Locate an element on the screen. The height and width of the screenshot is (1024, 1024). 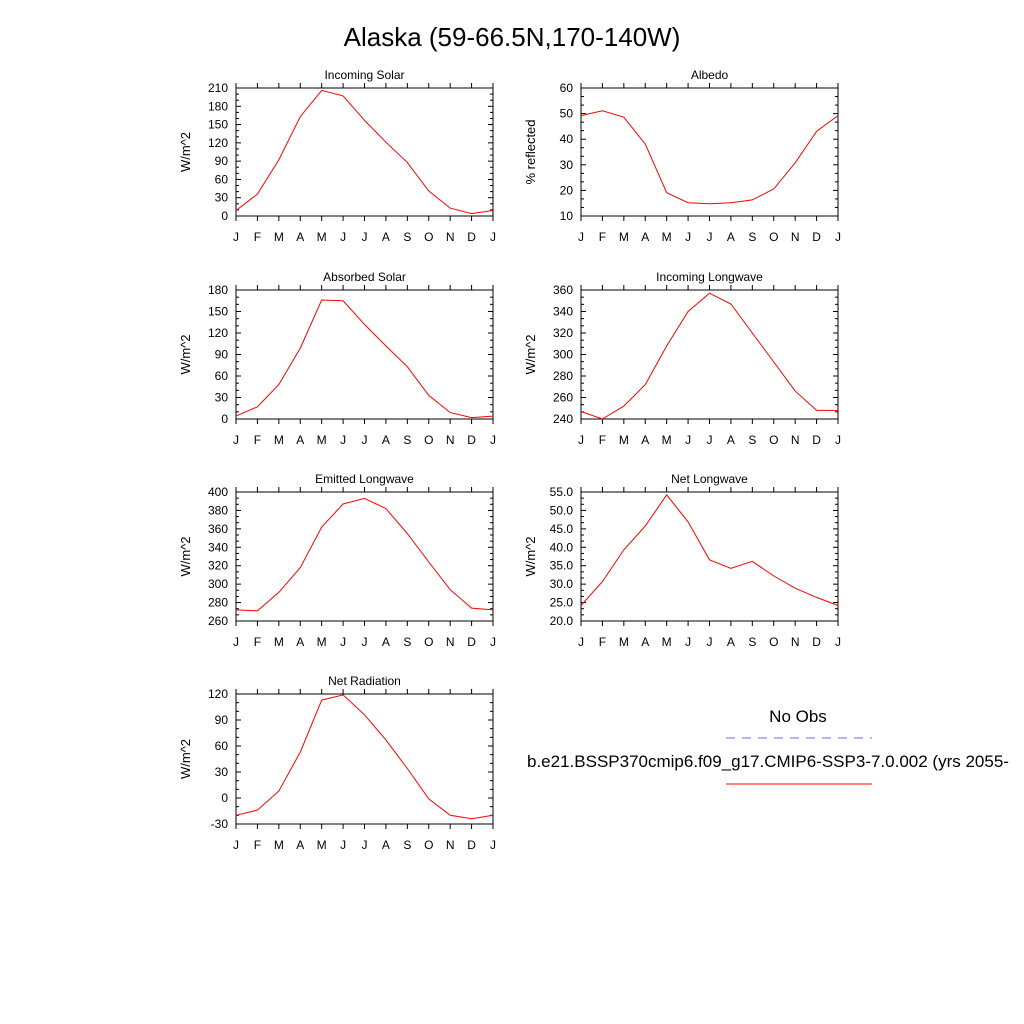
y-tick-label: 320 is located at coordinates (218, 566).